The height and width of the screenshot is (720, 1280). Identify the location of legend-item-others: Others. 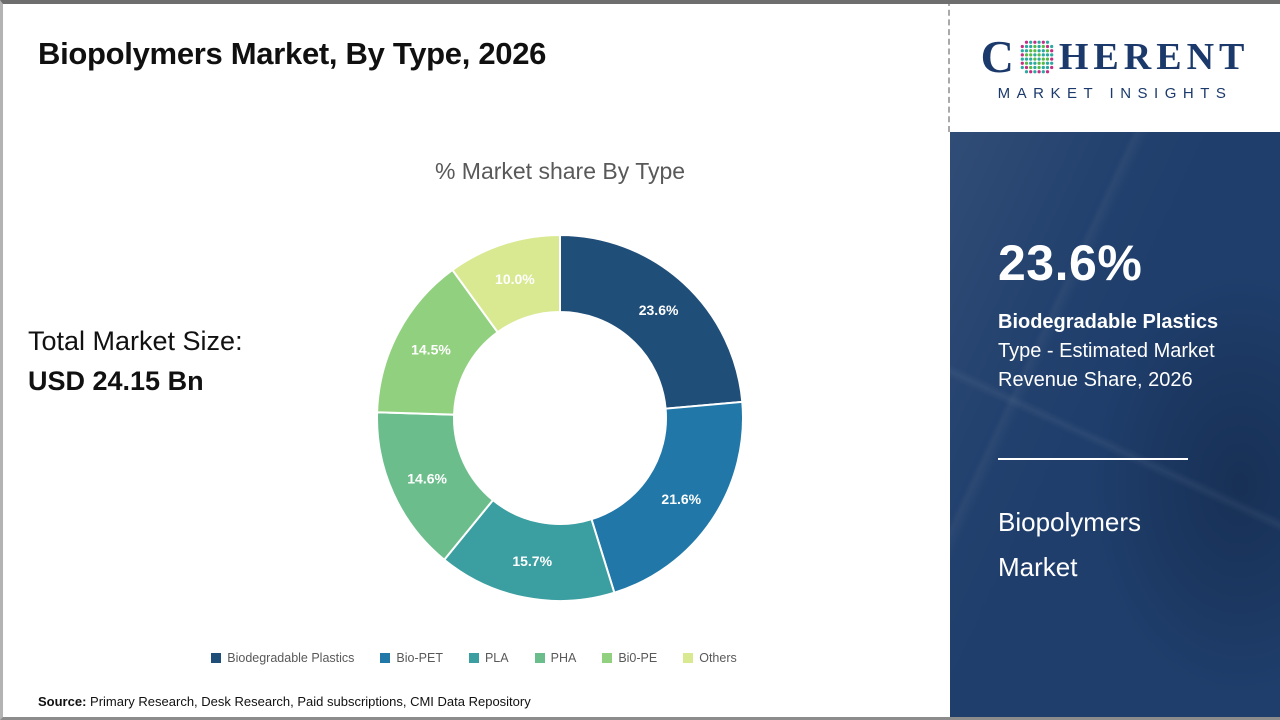
(710, 658).